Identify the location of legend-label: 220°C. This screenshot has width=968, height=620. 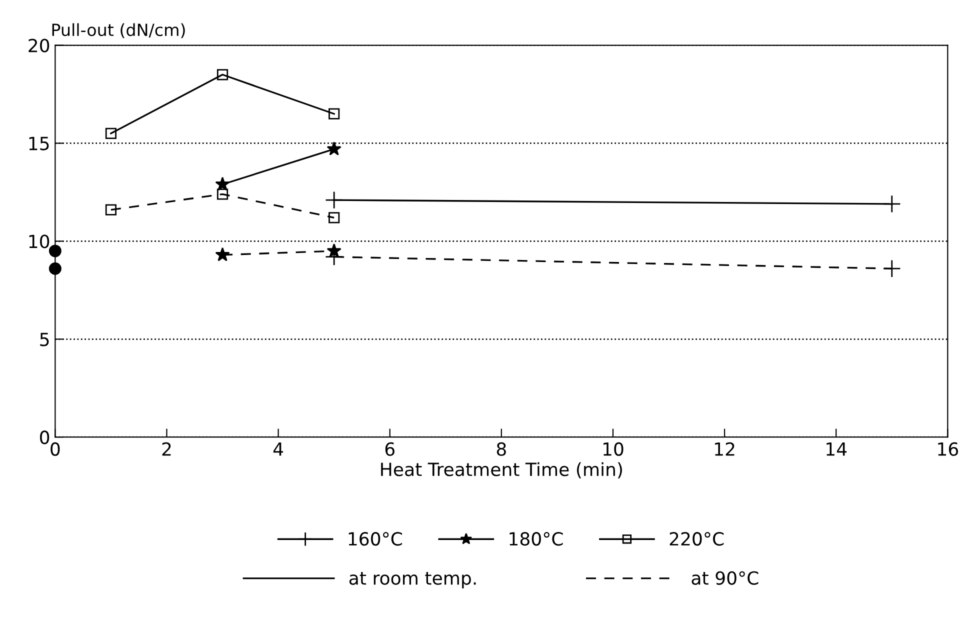
(697, 539).